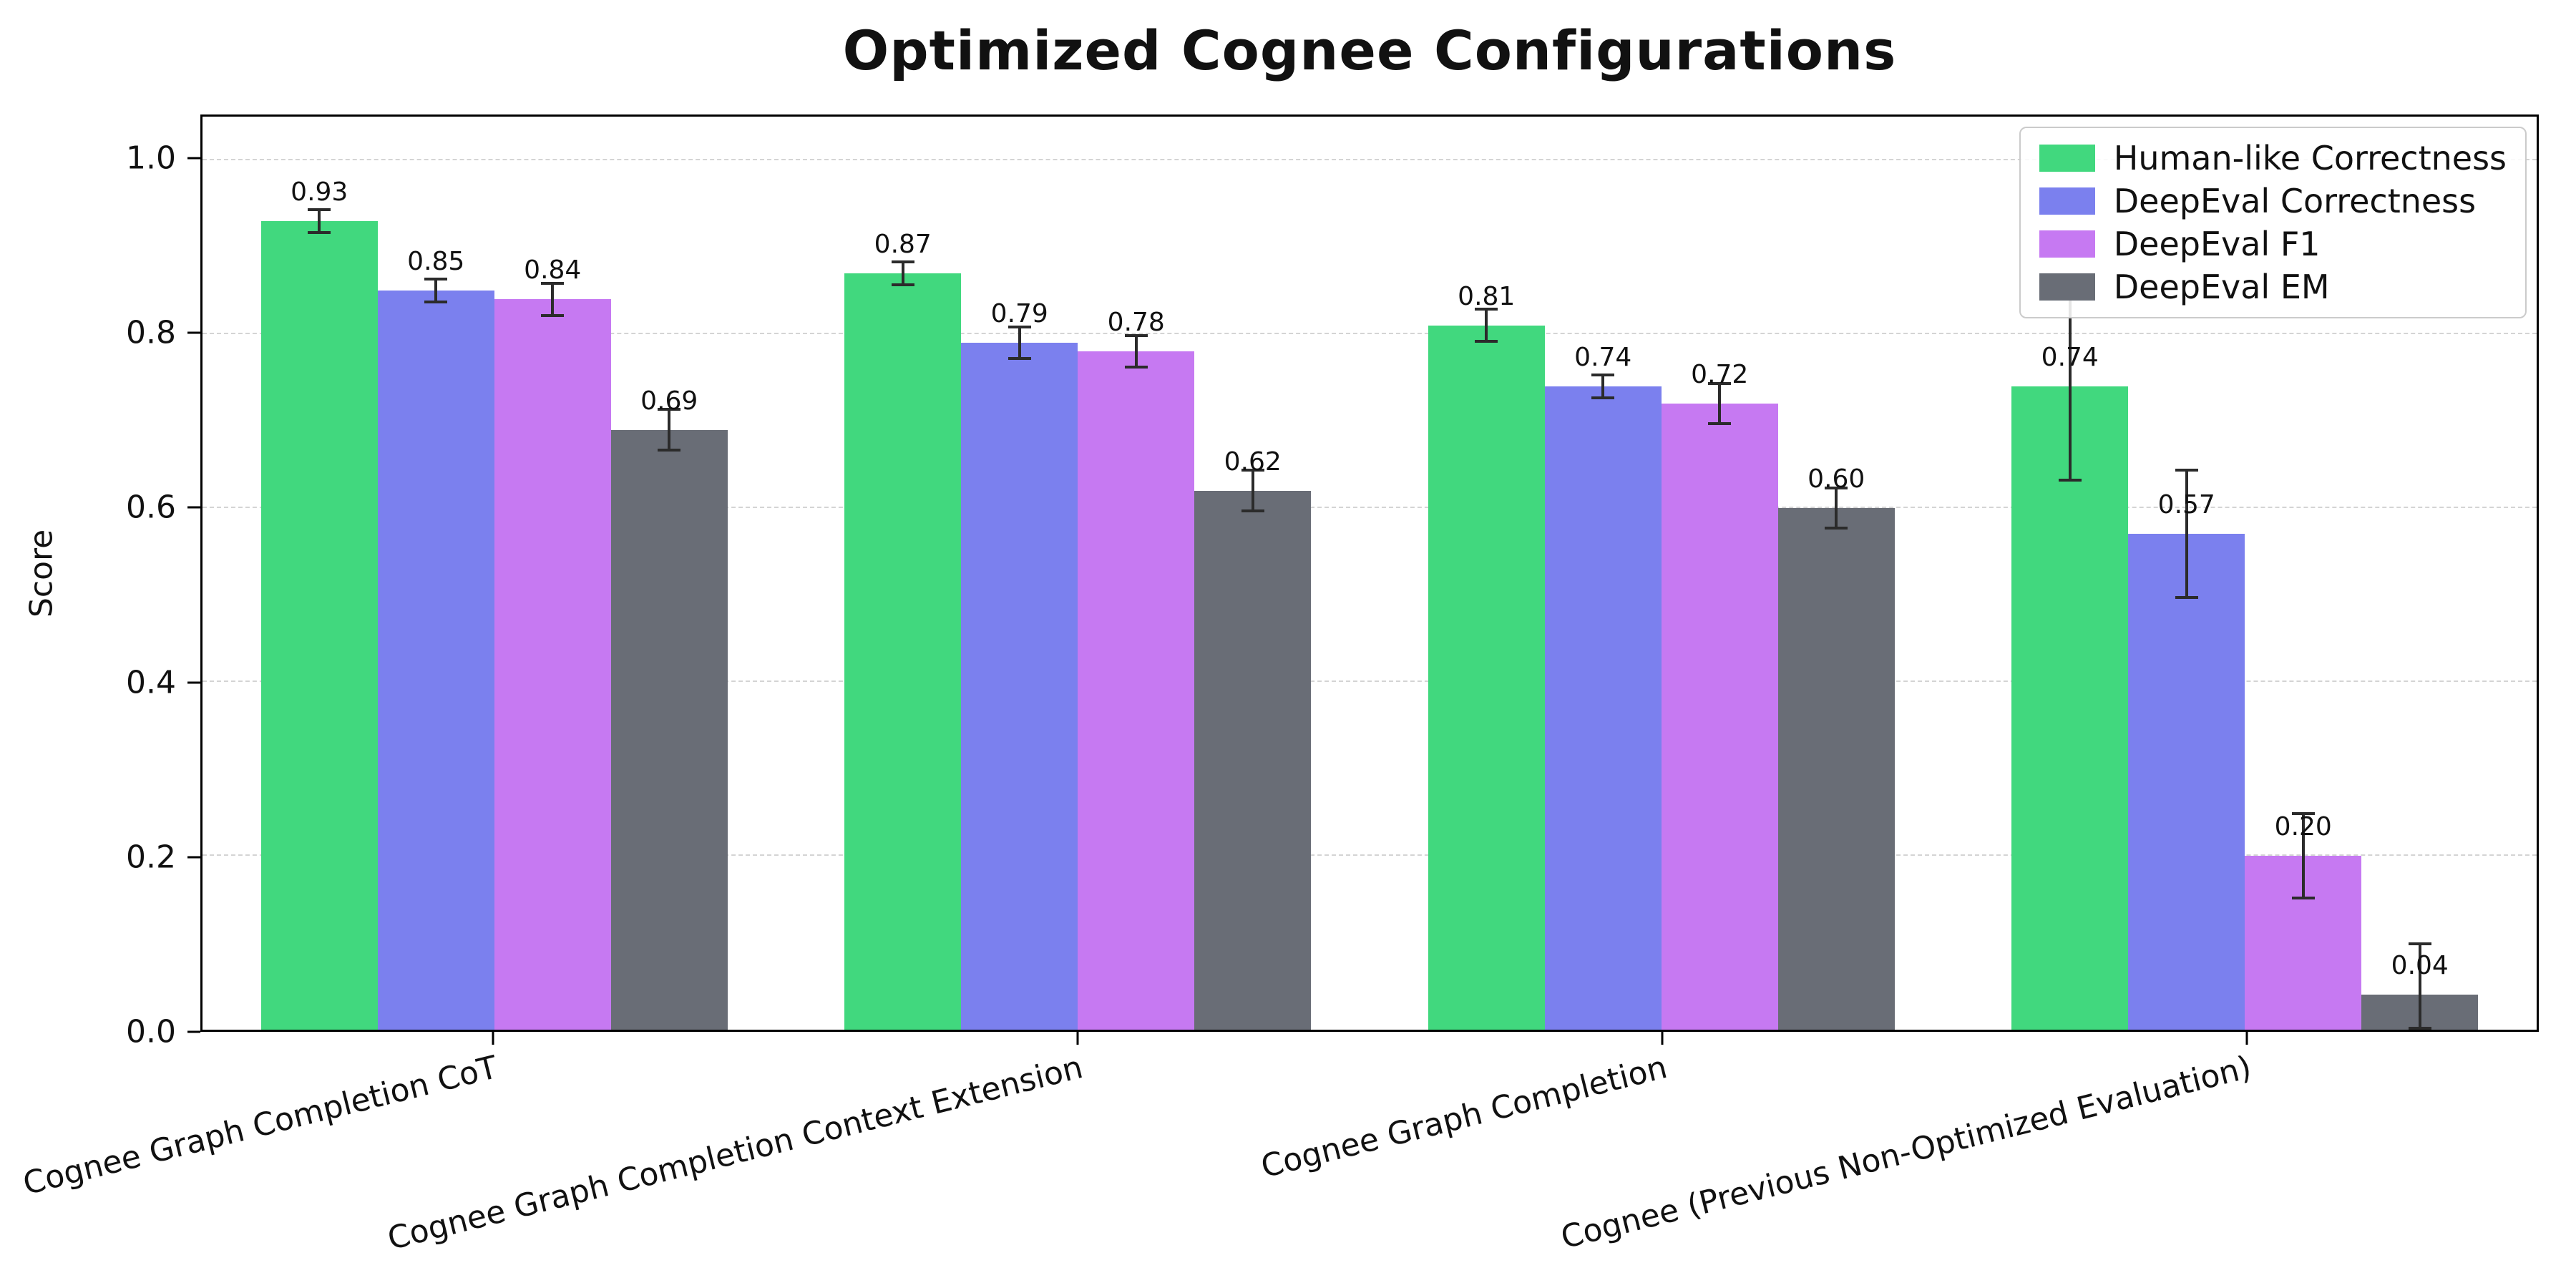  I want to click on bar-slot: 0.20, so click(2303, 573).